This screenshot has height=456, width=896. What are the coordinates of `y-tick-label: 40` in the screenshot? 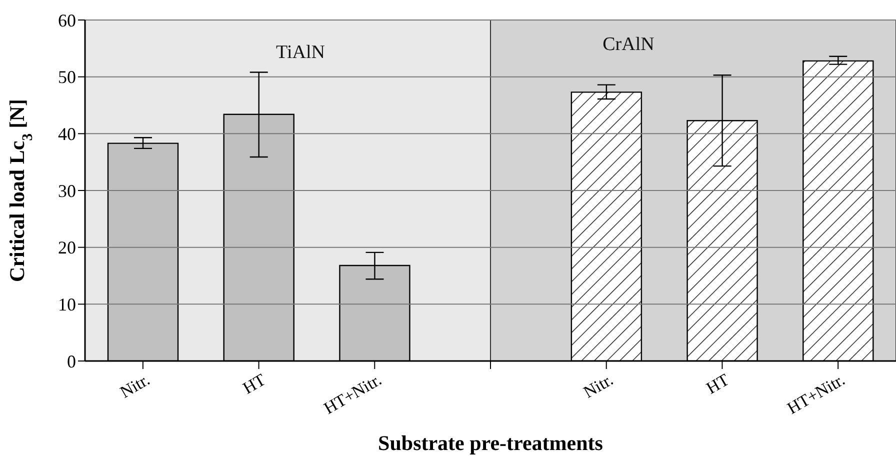 It's located at (67, 134).